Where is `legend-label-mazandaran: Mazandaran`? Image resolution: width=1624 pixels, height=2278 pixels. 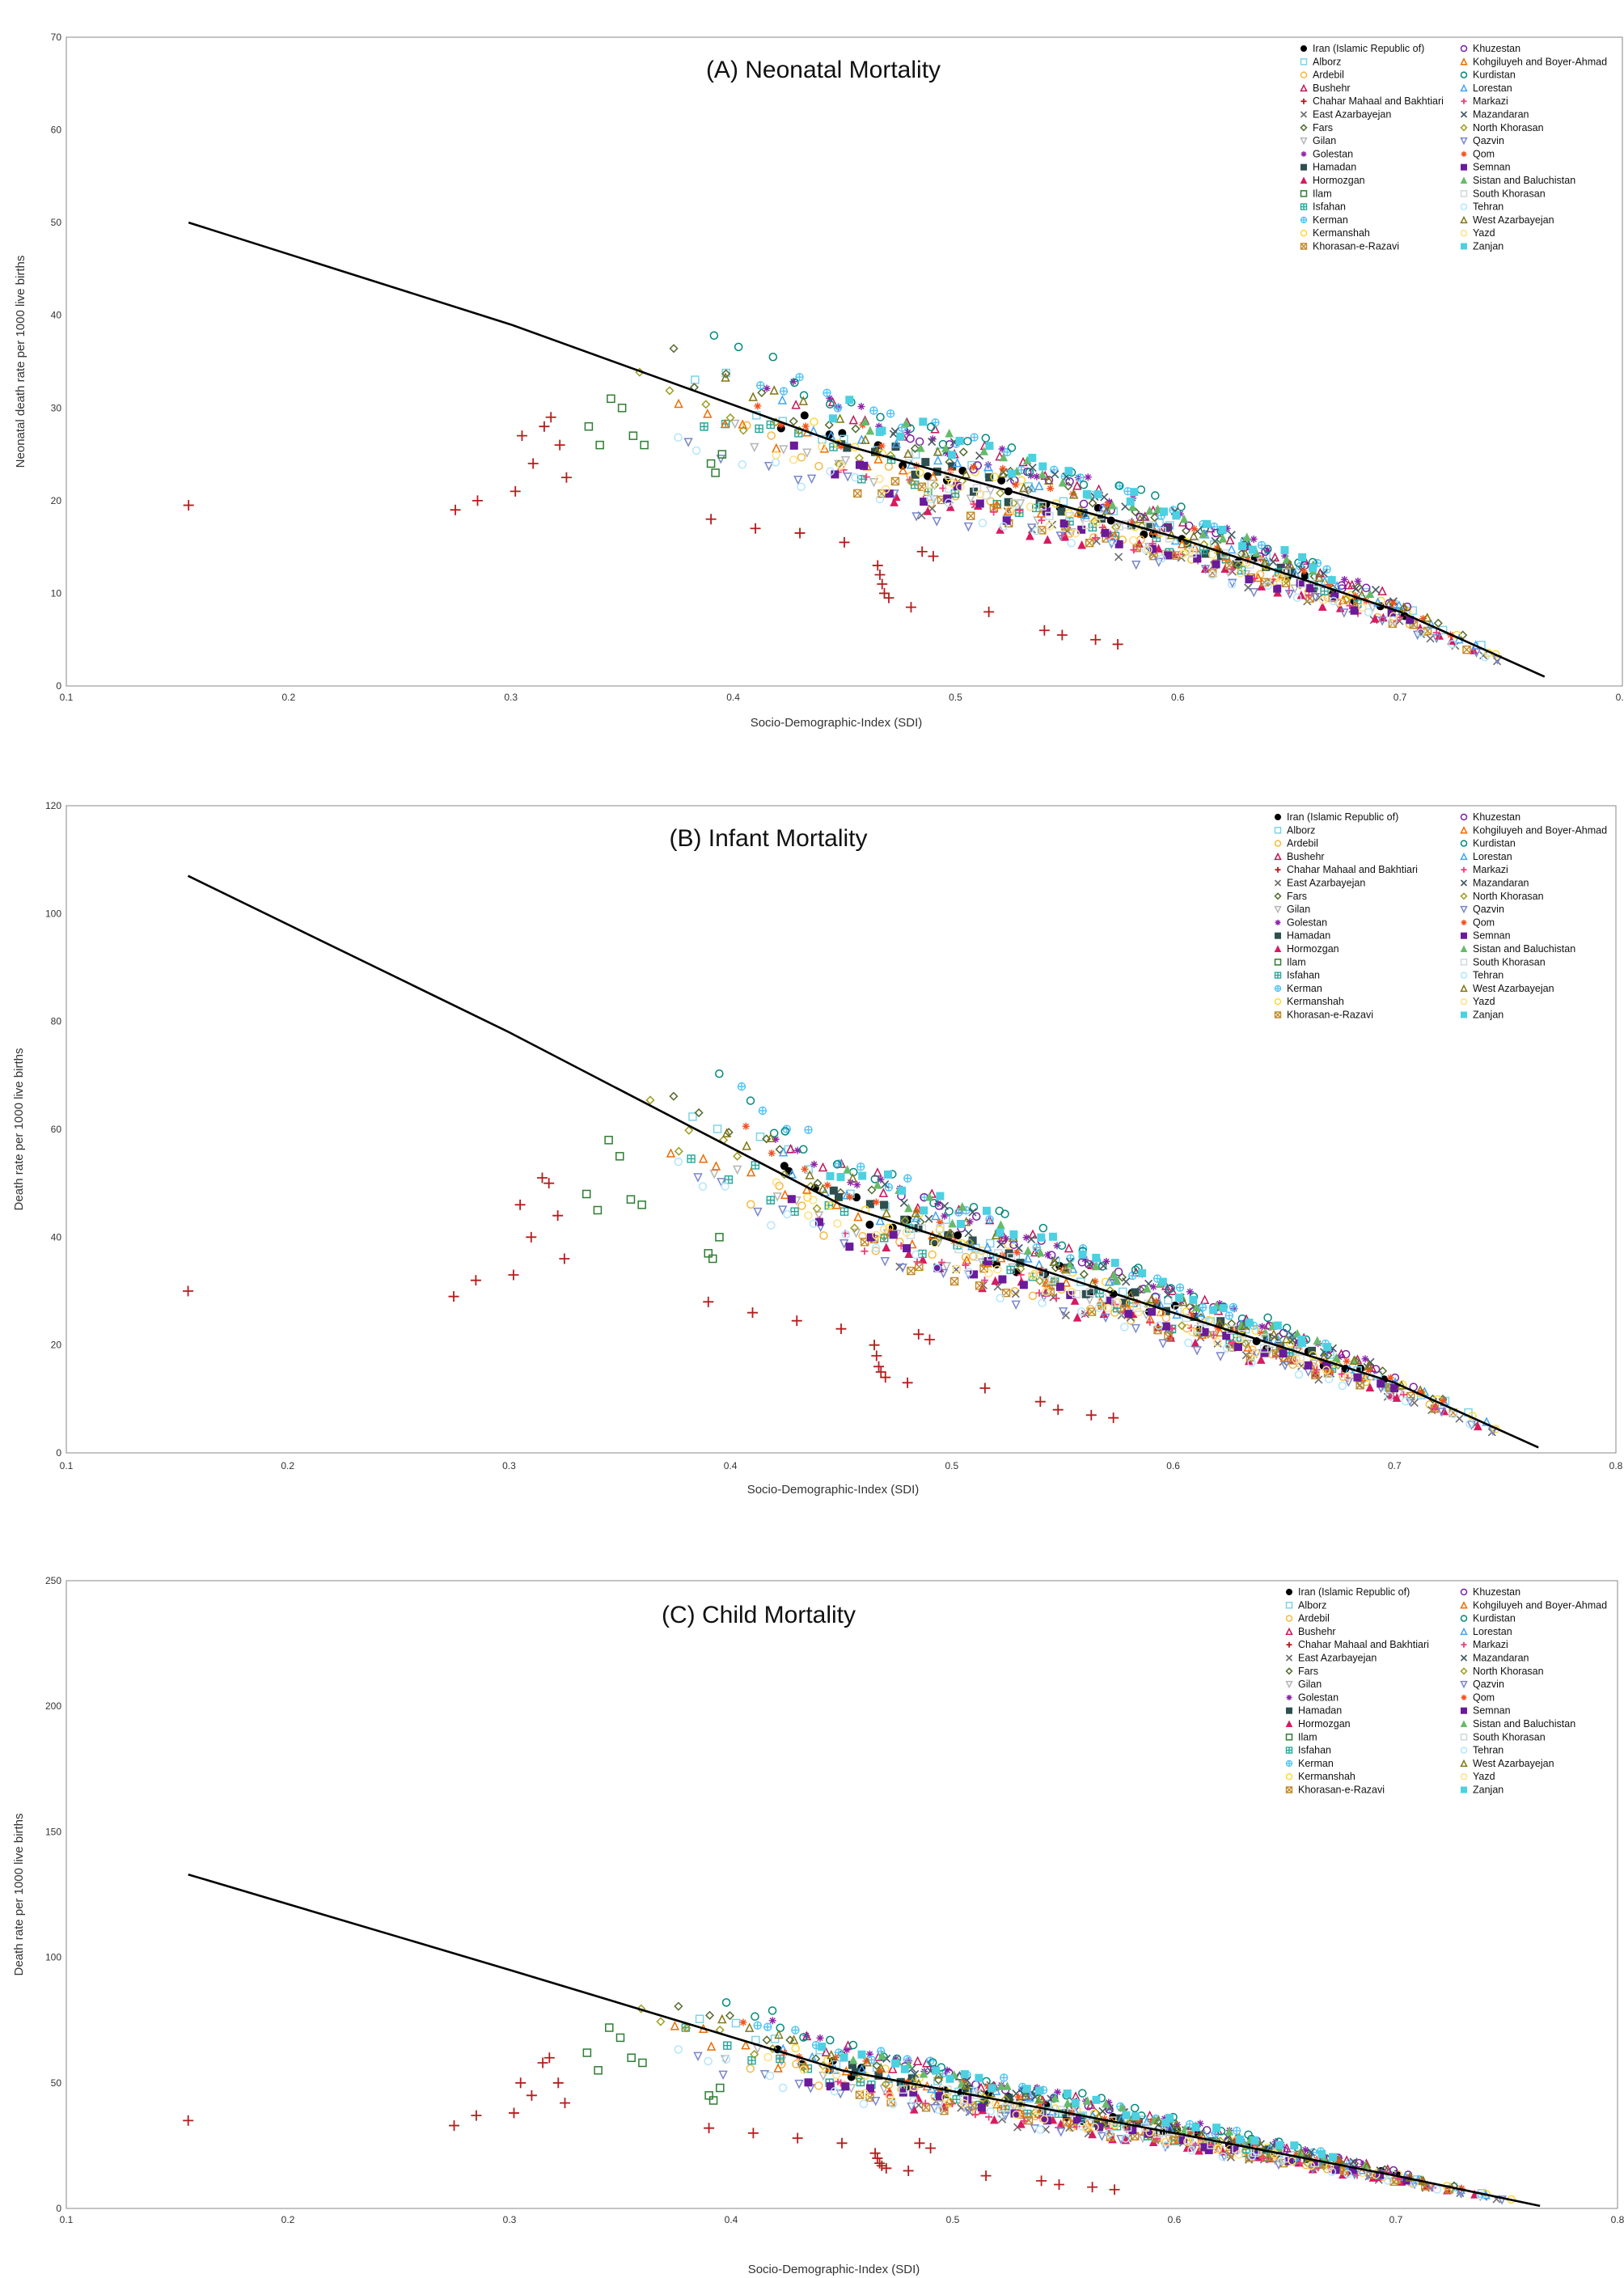
legend-label-mazandaran: Mazandaran is located at coordinates (1501, 884).